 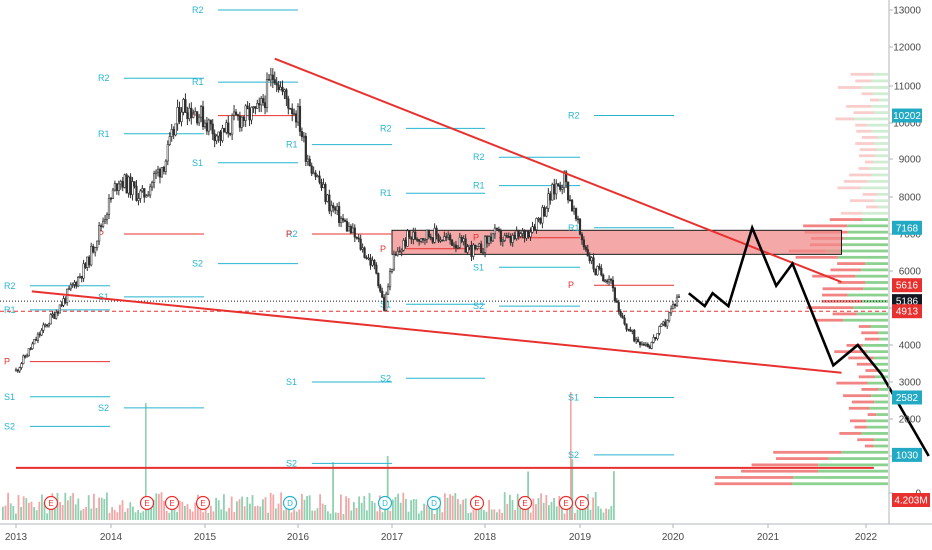 I want to click on price-badge: 4.203M, so click(x=911, y=500).